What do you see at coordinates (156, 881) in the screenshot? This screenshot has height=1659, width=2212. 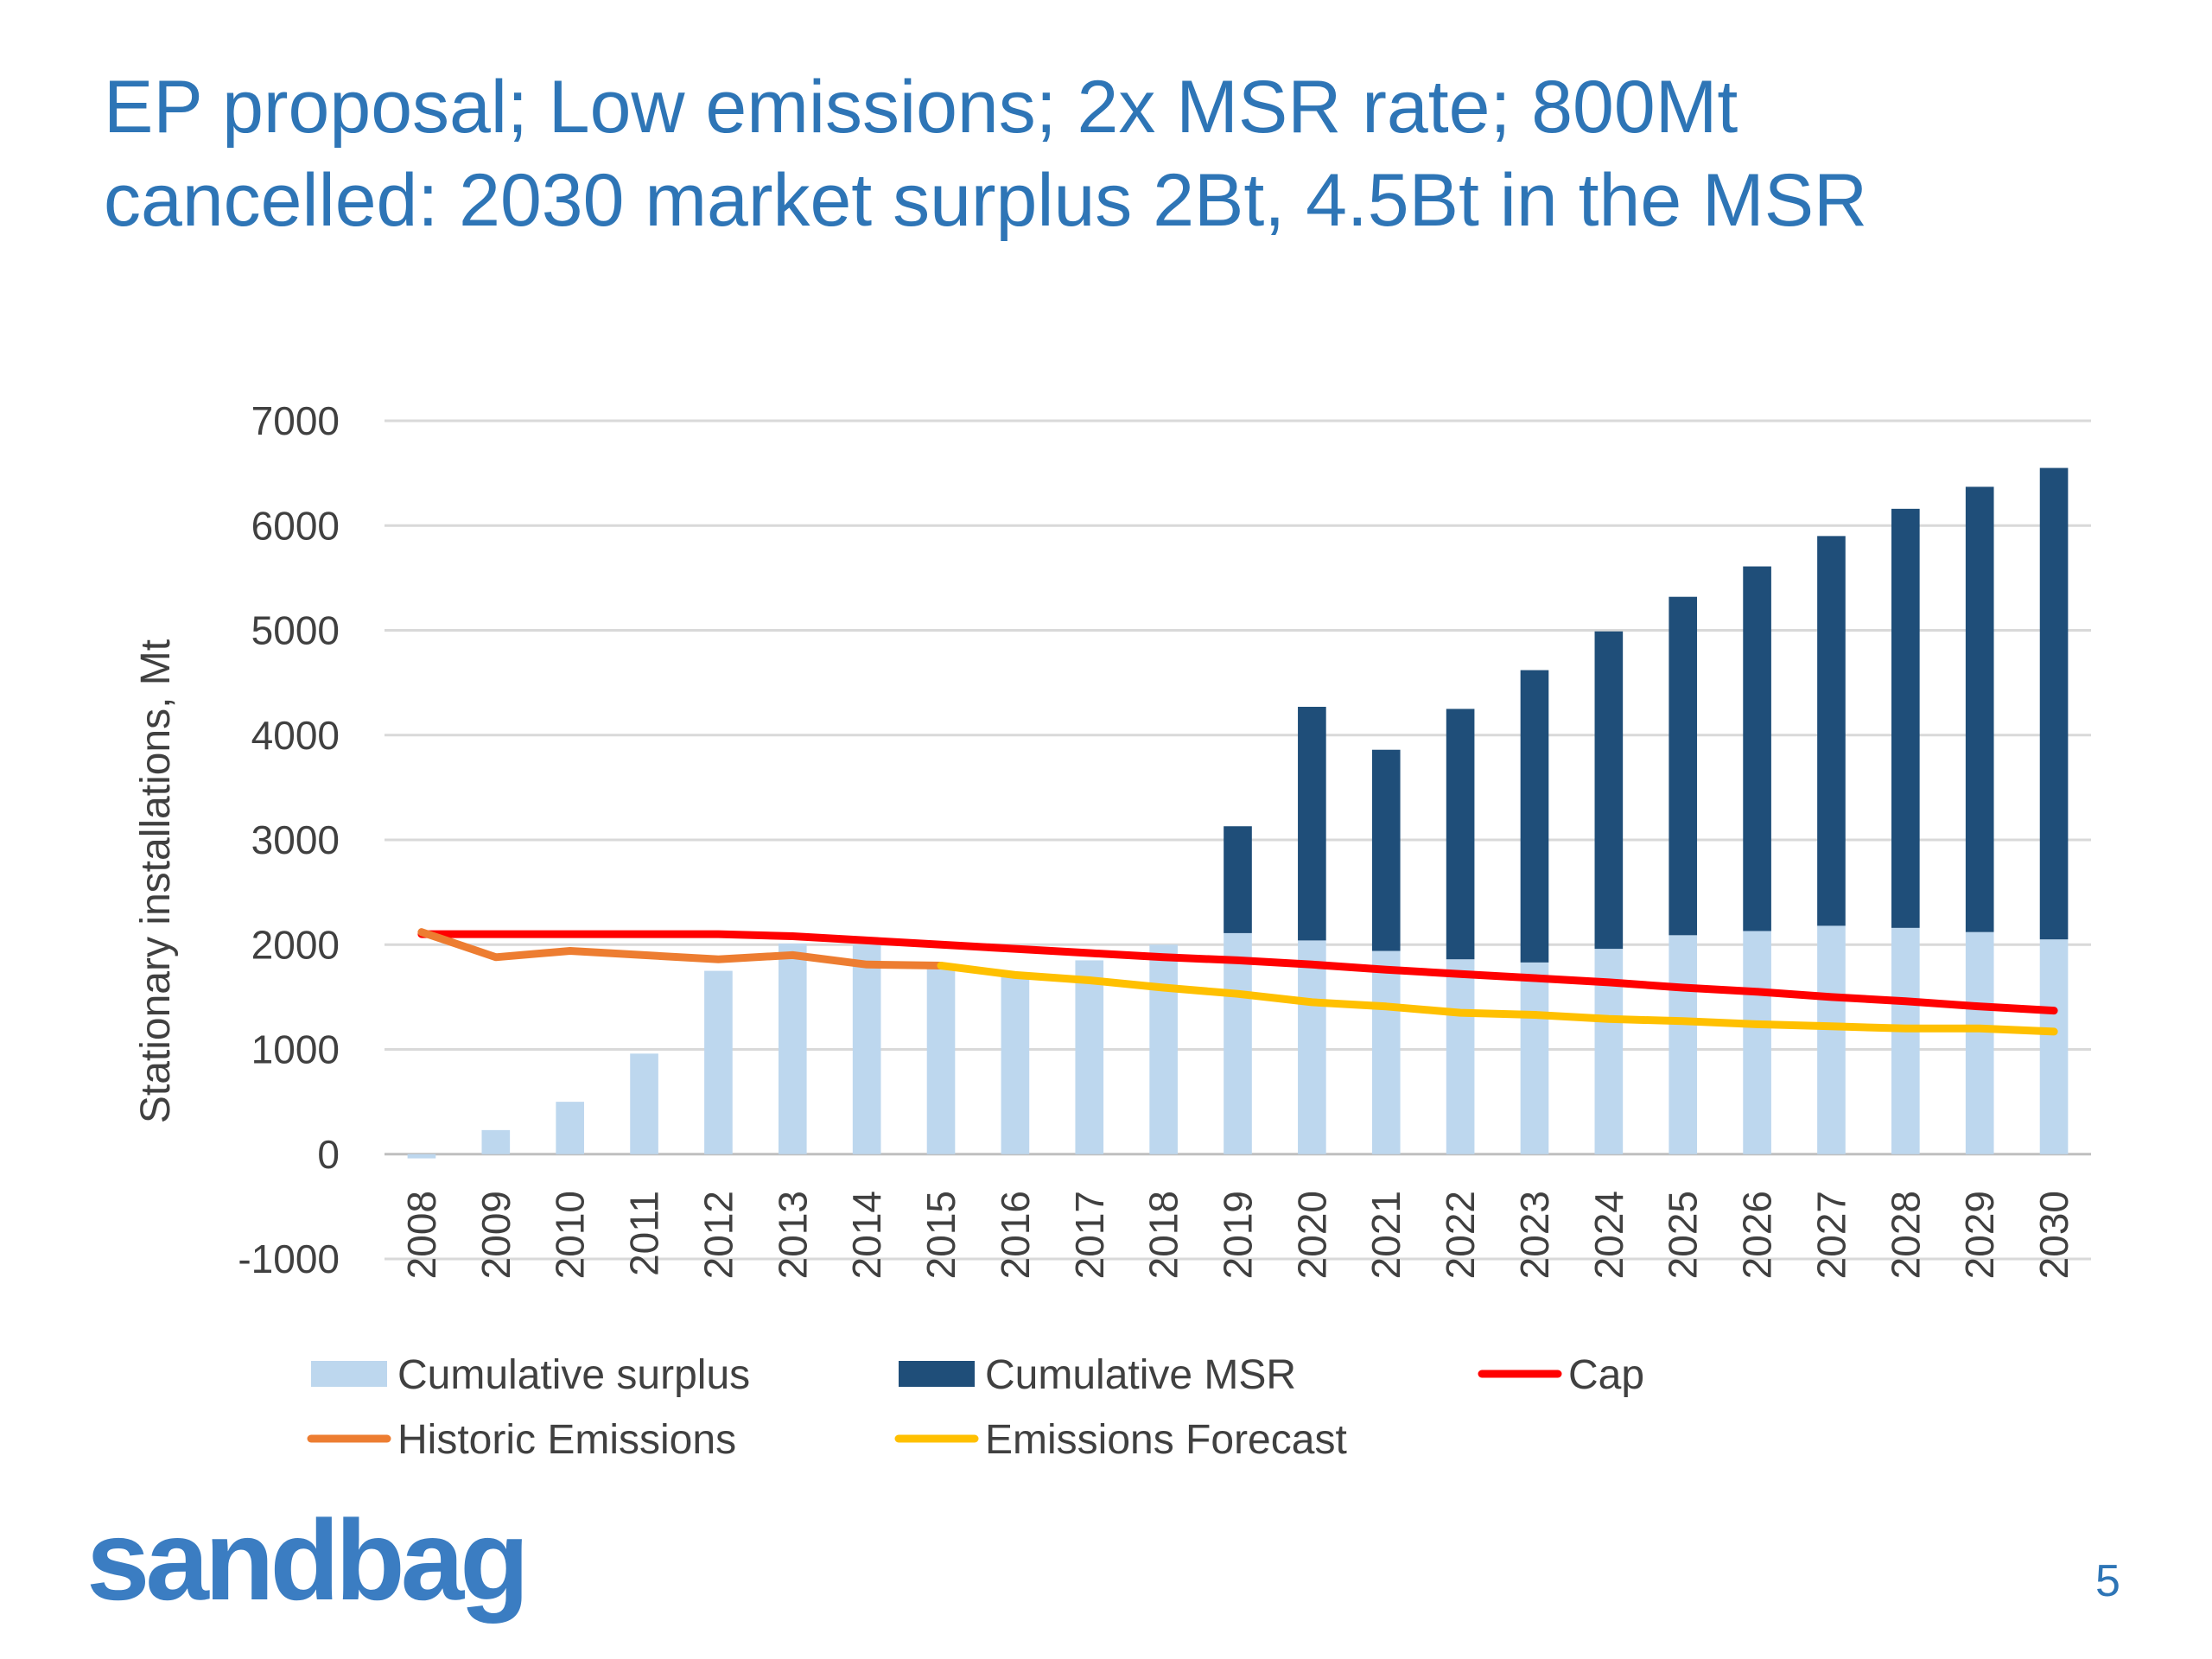 I see `y-axis-label: Stationary installations, Mt` at bounding box center [156, 881].